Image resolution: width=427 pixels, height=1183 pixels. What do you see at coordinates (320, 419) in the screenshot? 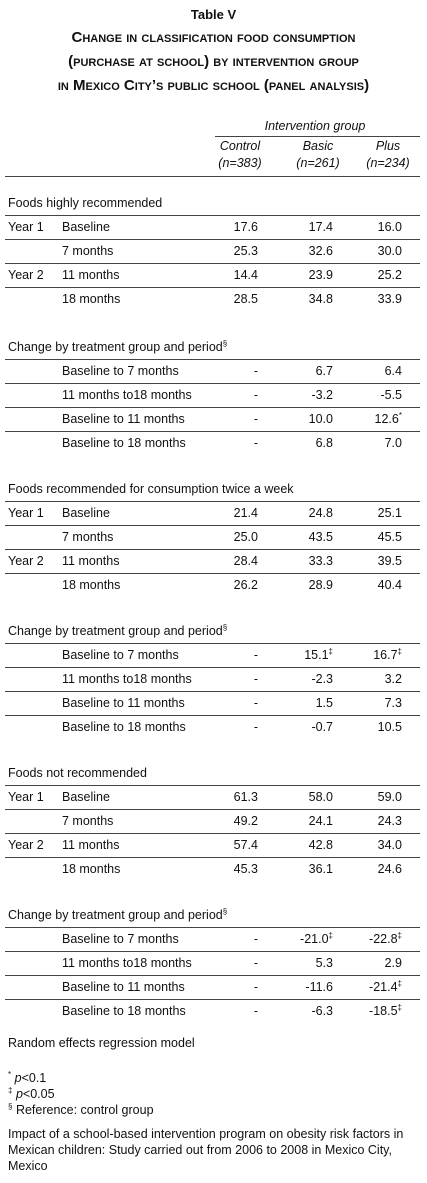
I see `cell: 10.0` at bounding box center [320, 419].